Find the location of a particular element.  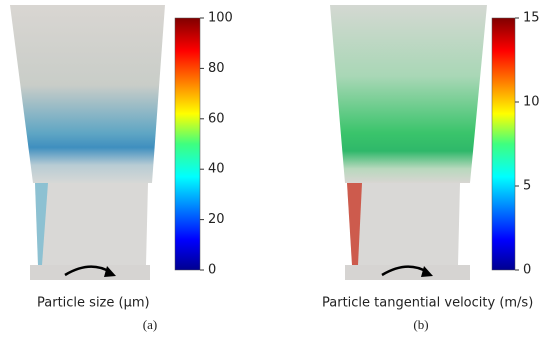

colorbar-tick-label: 10 is located at coordinates (531, 102).